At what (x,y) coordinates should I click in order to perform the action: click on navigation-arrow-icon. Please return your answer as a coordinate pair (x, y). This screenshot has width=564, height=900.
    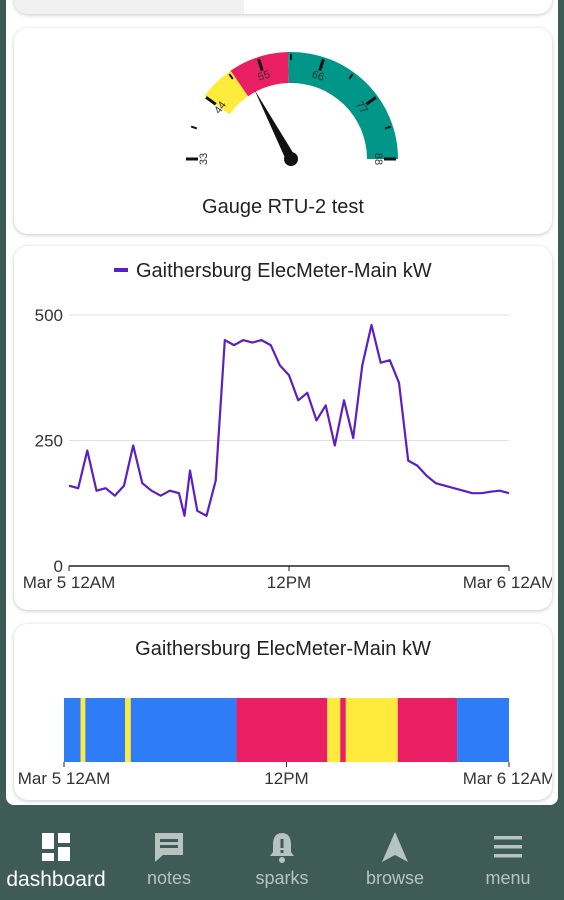
    Looking at the image, I should click on (395, 847).